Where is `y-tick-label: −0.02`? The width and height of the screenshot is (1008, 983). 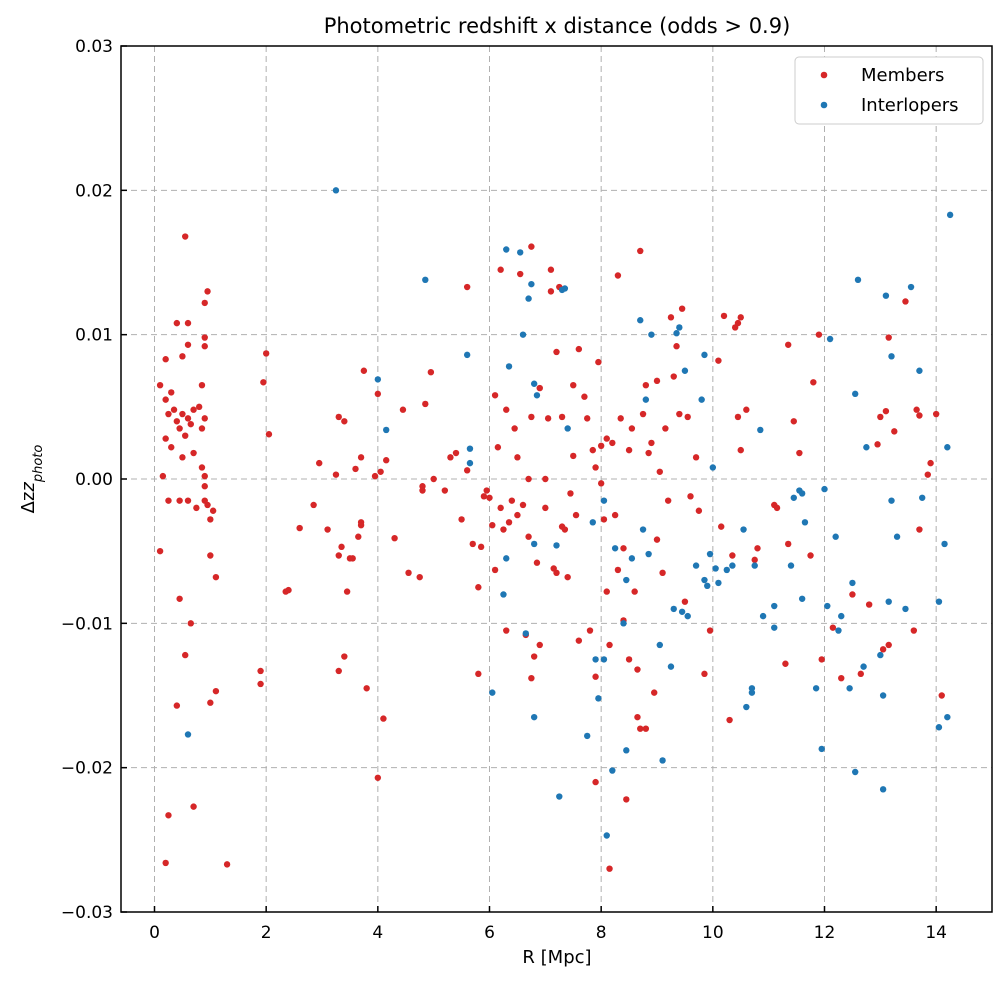 y-tick-label: −0.02 is located at coordinates (87, 769).